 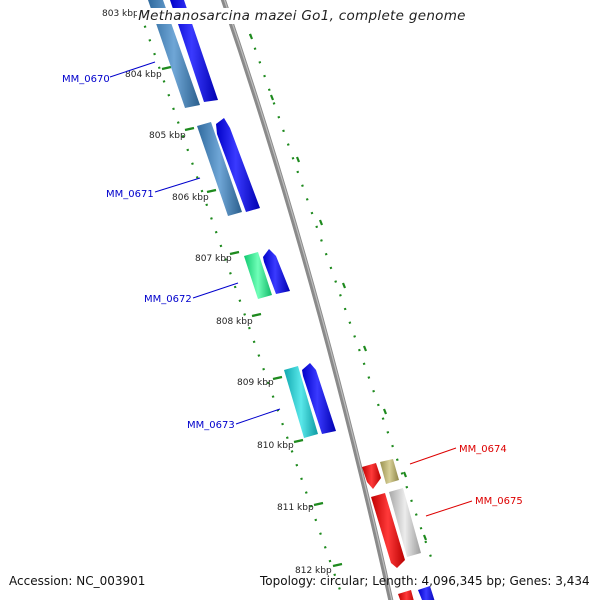 What do you see at coordinates (153, 188) in the screenshot?
I see `gene-label-group: MM_0671` at bounding box center [153, 188].